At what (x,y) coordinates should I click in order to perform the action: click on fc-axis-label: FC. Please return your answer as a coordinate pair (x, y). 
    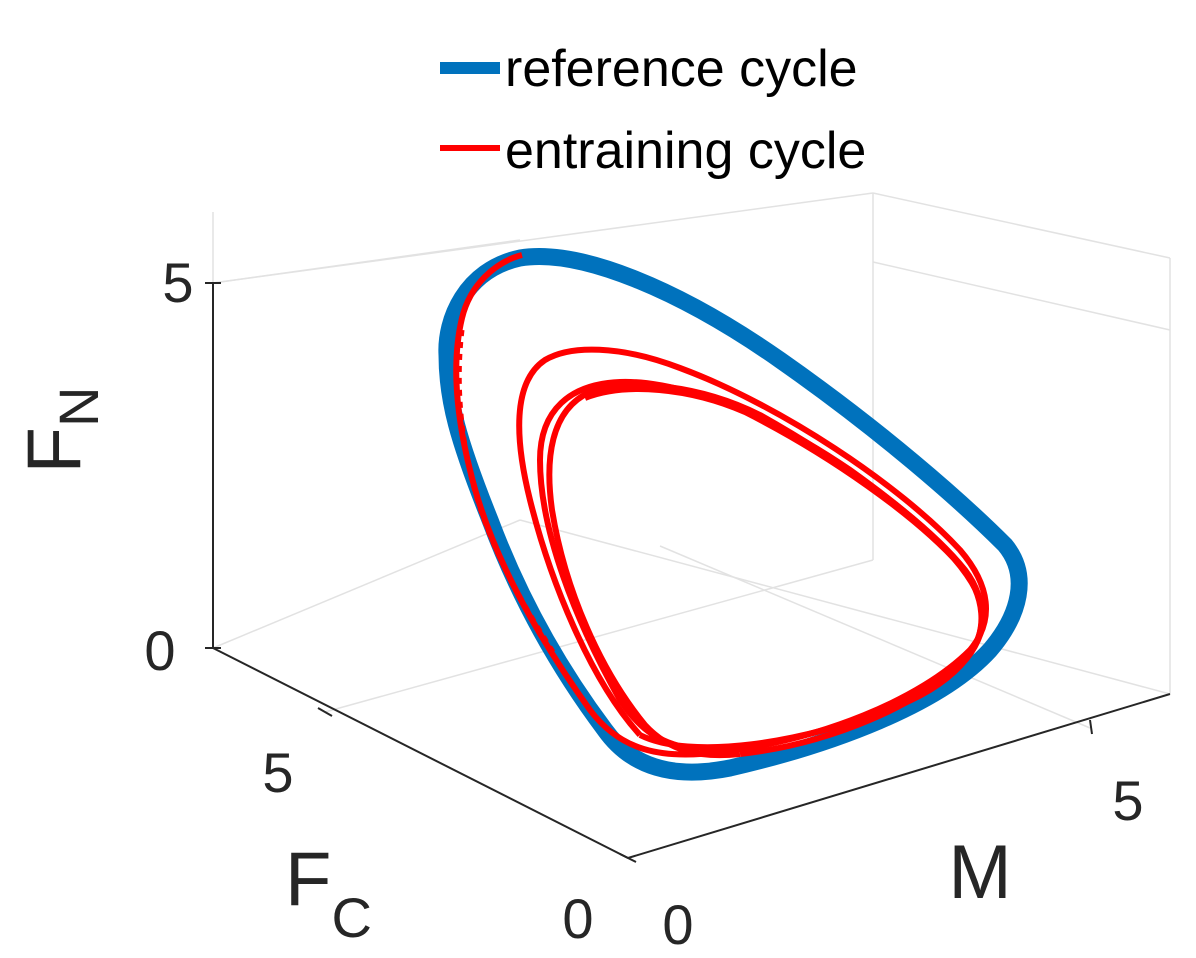
    Looking at the image, I should click on (328, 893).